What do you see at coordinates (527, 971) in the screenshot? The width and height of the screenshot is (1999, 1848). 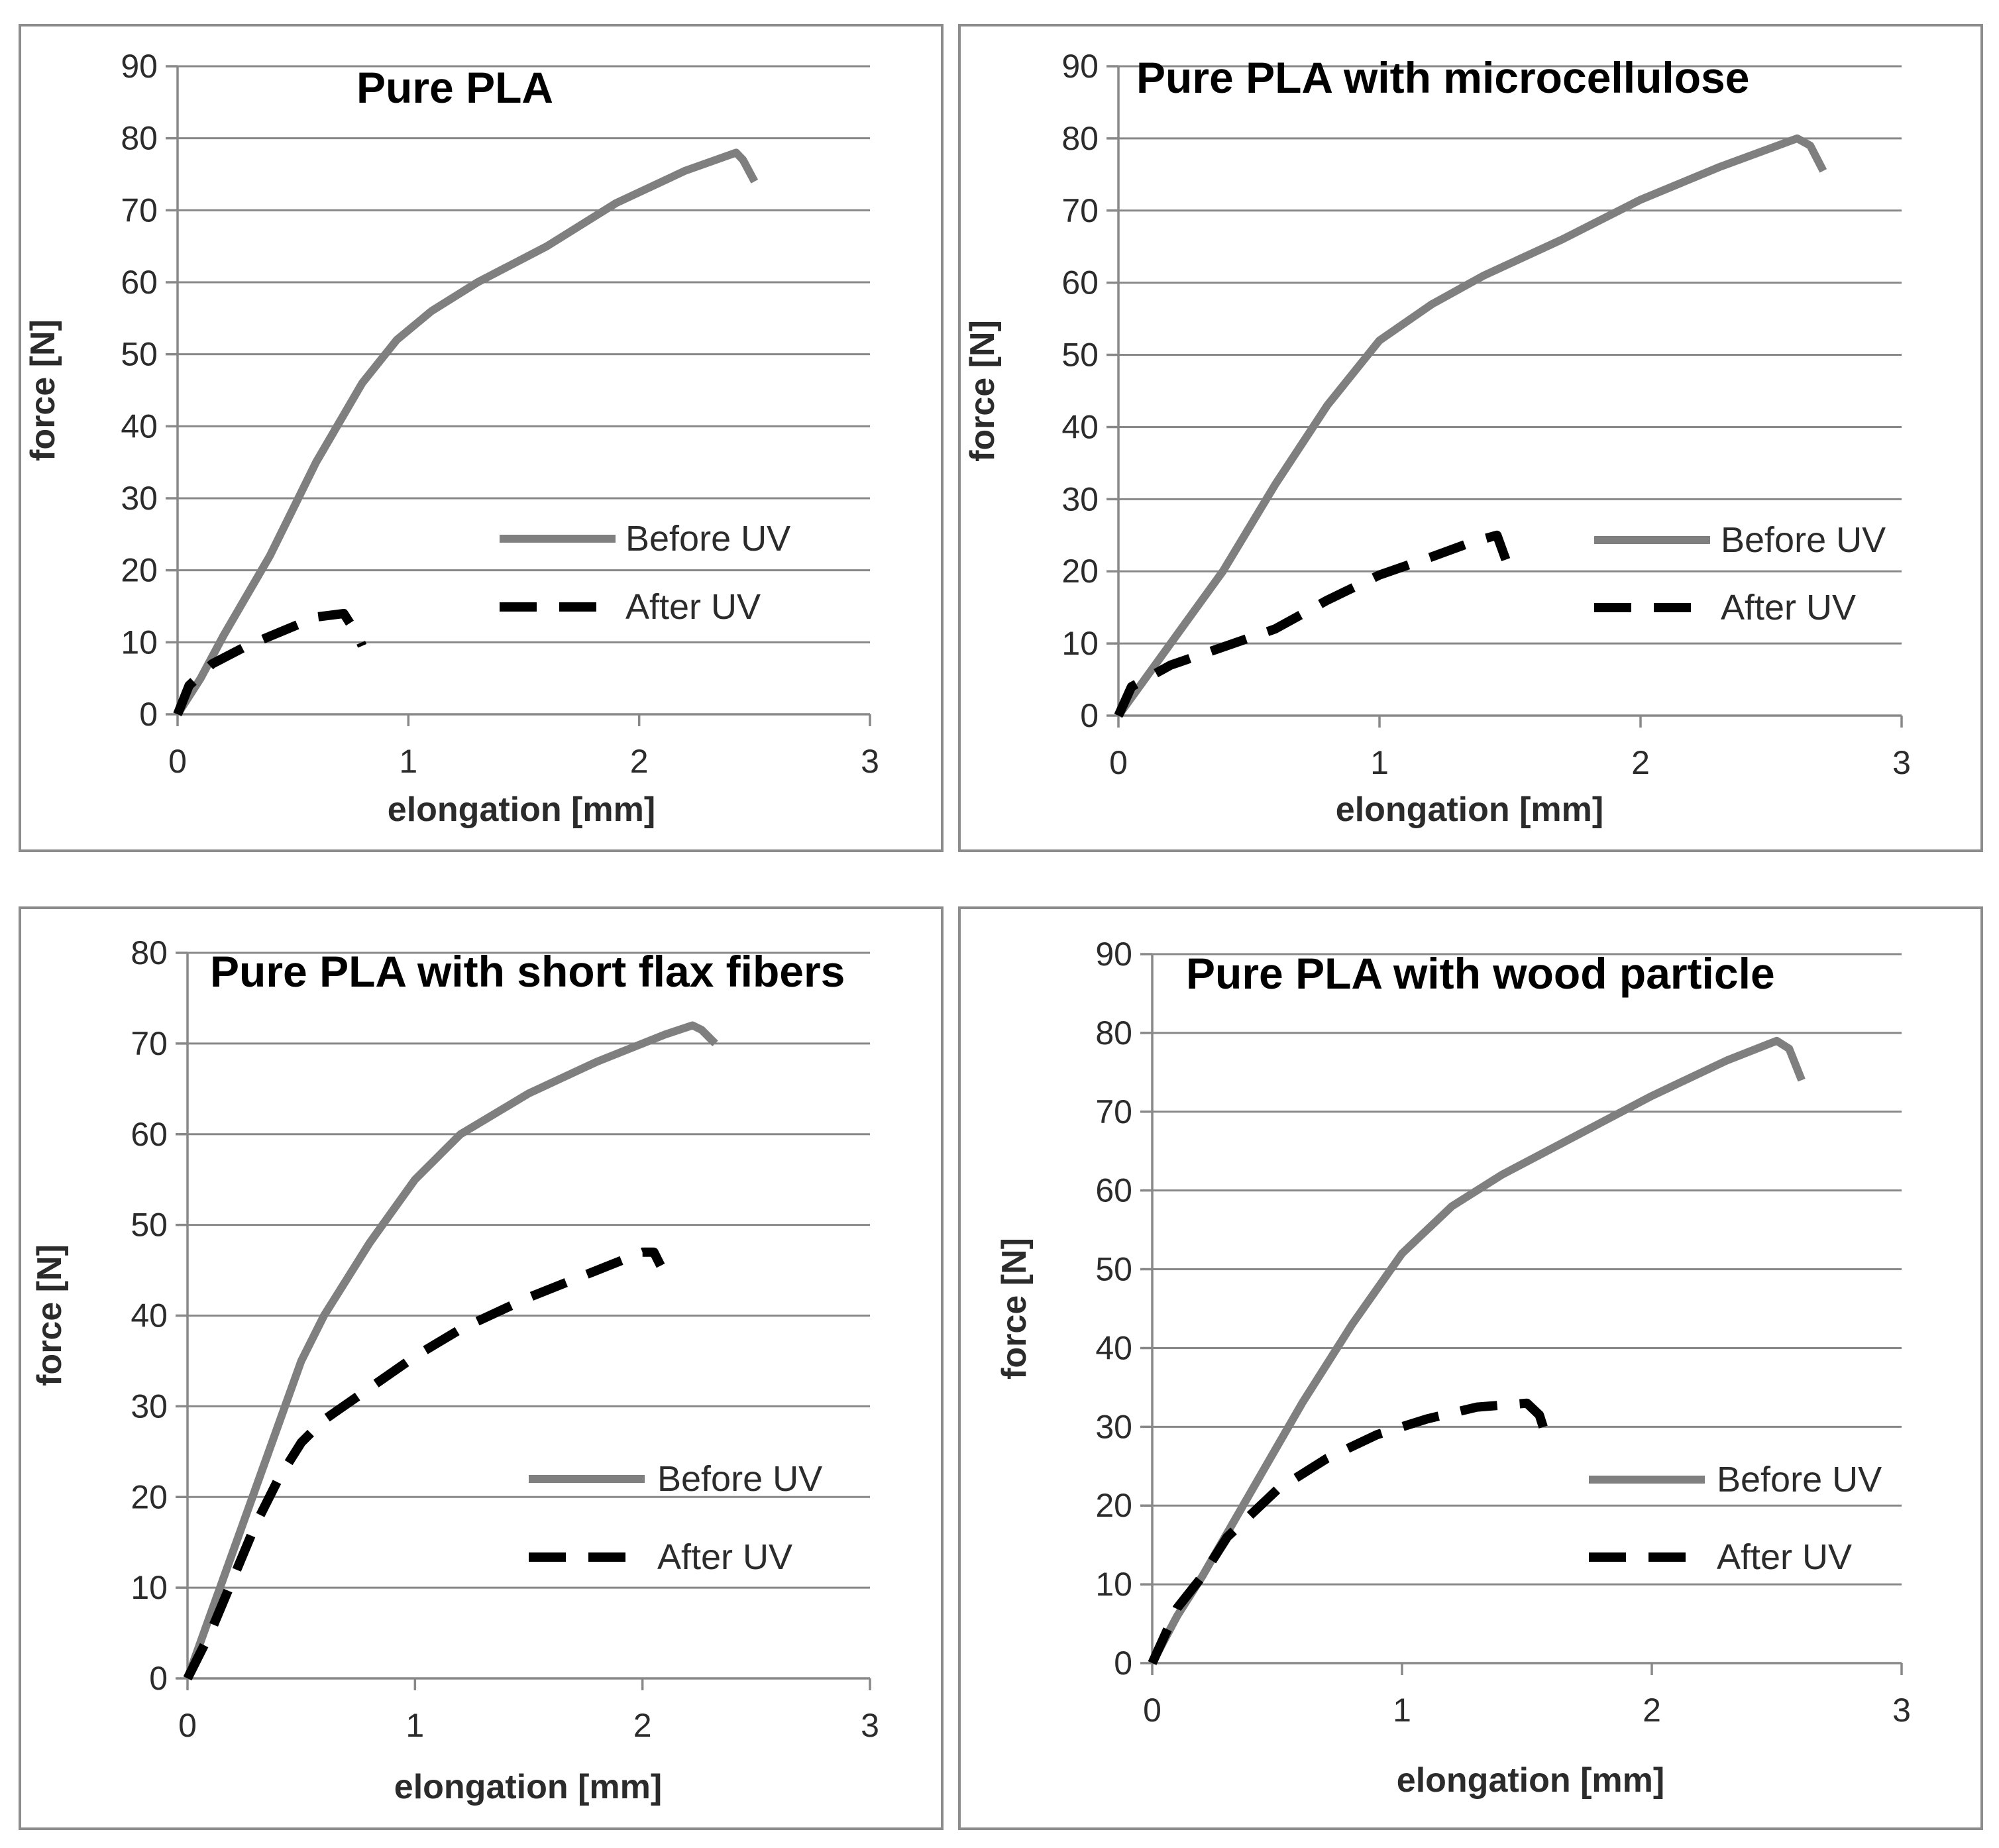 I see `chart-title: Pure PLA with short flax fibers` at bounding box center [527, 971].